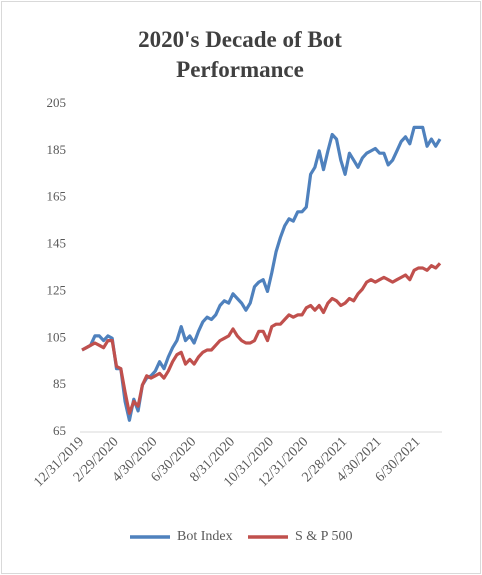 The width and height of the screenshot is (482, 575). Describe the element at coordinates (57, 196) in the screenshot. I see `y-tick-label: 165` at that location.